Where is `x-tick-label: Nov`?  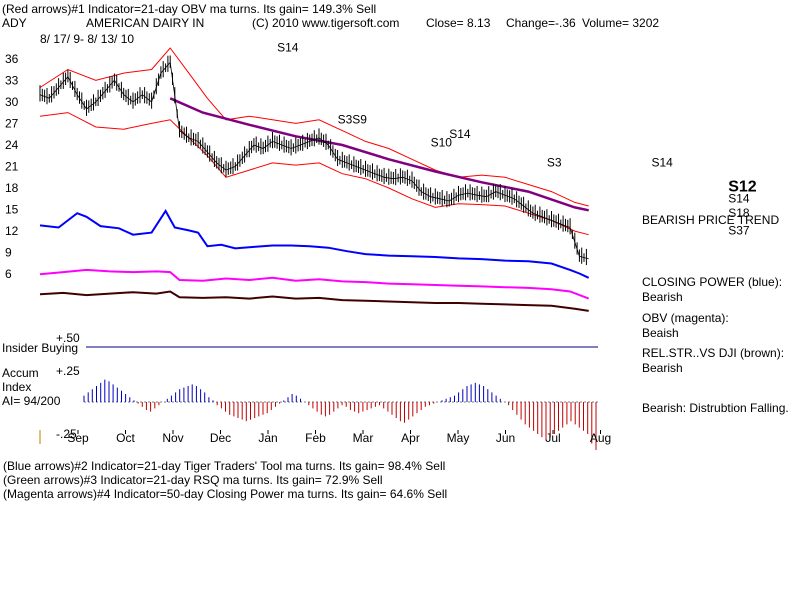 x-tick-label: Nov is located at coordinates (172, 438).